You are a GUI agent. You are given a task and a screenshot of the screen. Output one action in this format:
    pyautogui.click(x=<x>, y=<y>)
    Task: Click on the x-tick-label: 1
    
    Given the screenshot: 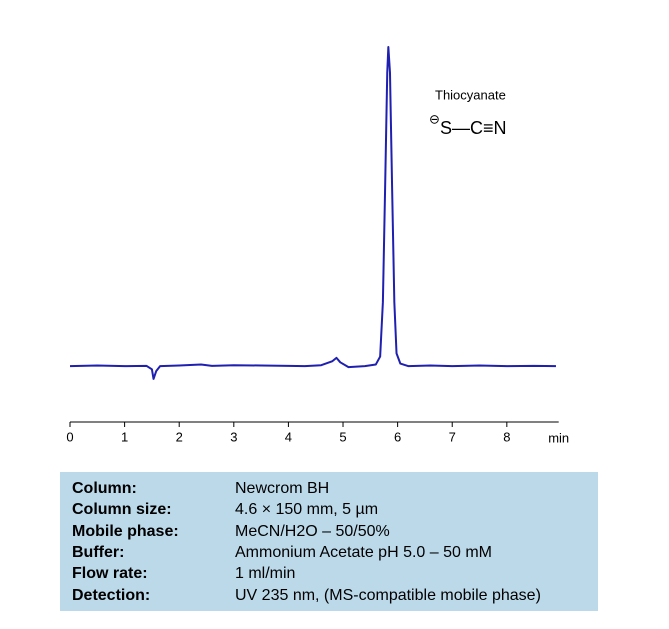 What is the action you would take?
    pyautogui.click(x=124, y=436)
    